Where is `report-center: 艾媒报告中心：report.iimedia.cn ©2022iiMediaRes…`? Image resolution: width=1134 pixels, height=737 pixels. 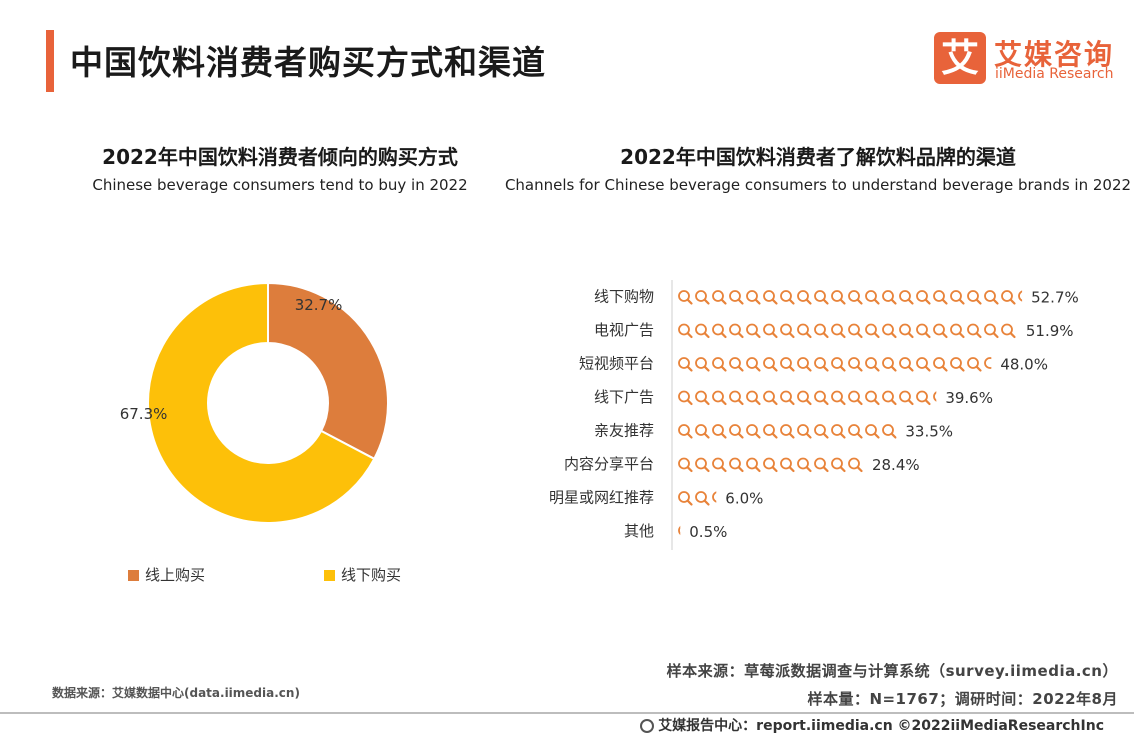
report-center: 艾媒报告中心：report.iimedia.cn ©2022iiMediaRes… is located at coordinates (872, 725).